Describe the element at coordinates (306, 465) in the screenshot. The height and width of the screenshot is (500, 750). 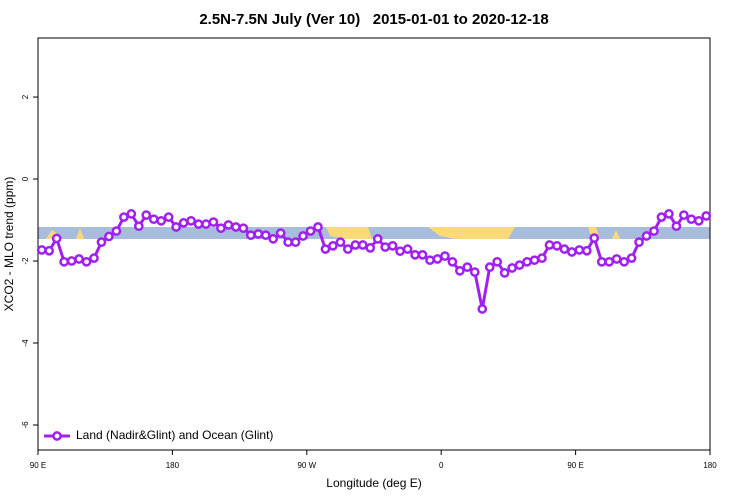
I see `x-tick-label: 90 W` at that location.